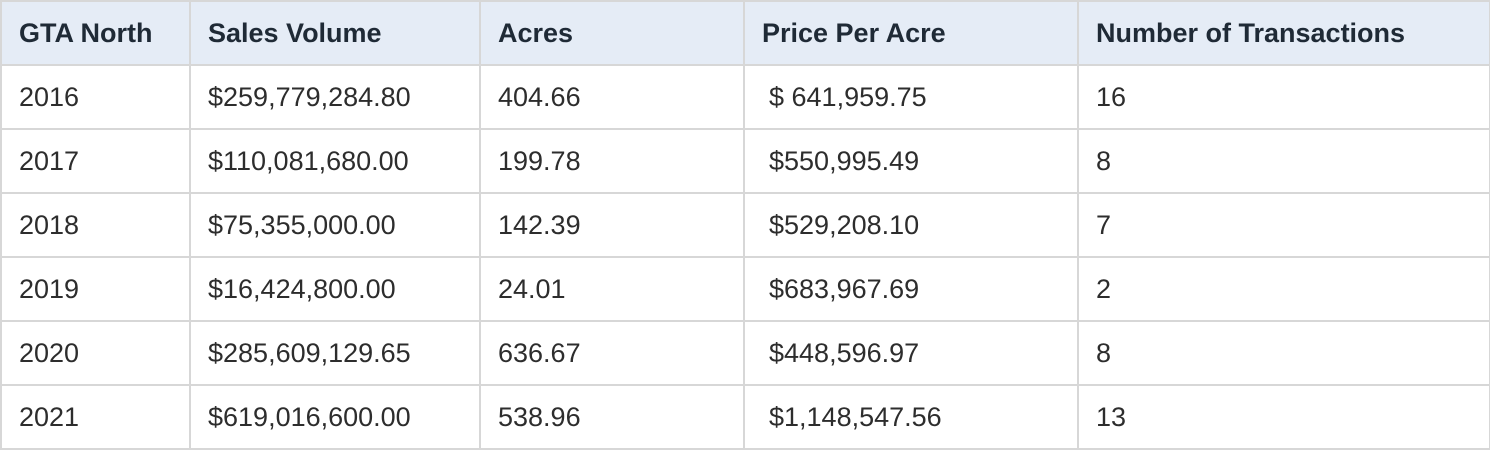  Describe the element at coordinates (95, 225) in the screenshot. I see `year-cell: 2018` at that location.